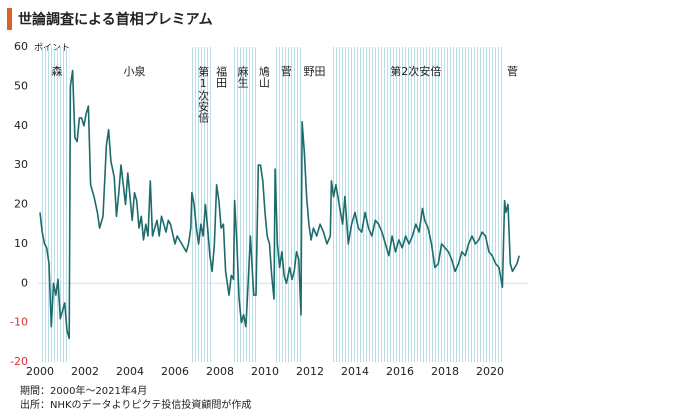 The width and height of the screenshot is (680, 416). What do you see at coordinates (115, 19) in the screenshot?
I see `chart-title: 世論調査による首相プレミアム` at bounding box center [115, 19].